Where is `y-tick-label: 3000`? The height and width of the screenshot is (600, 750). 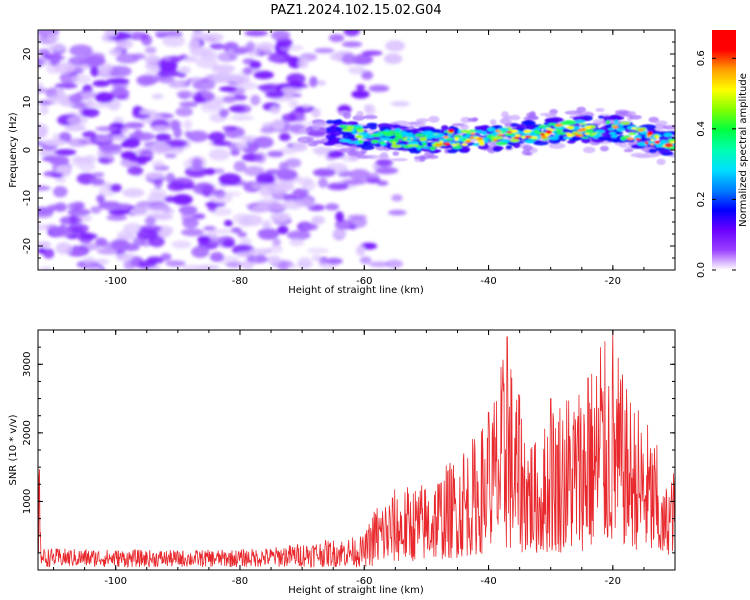 y-tick-label: 3000 is located at coordinates (27, 364).